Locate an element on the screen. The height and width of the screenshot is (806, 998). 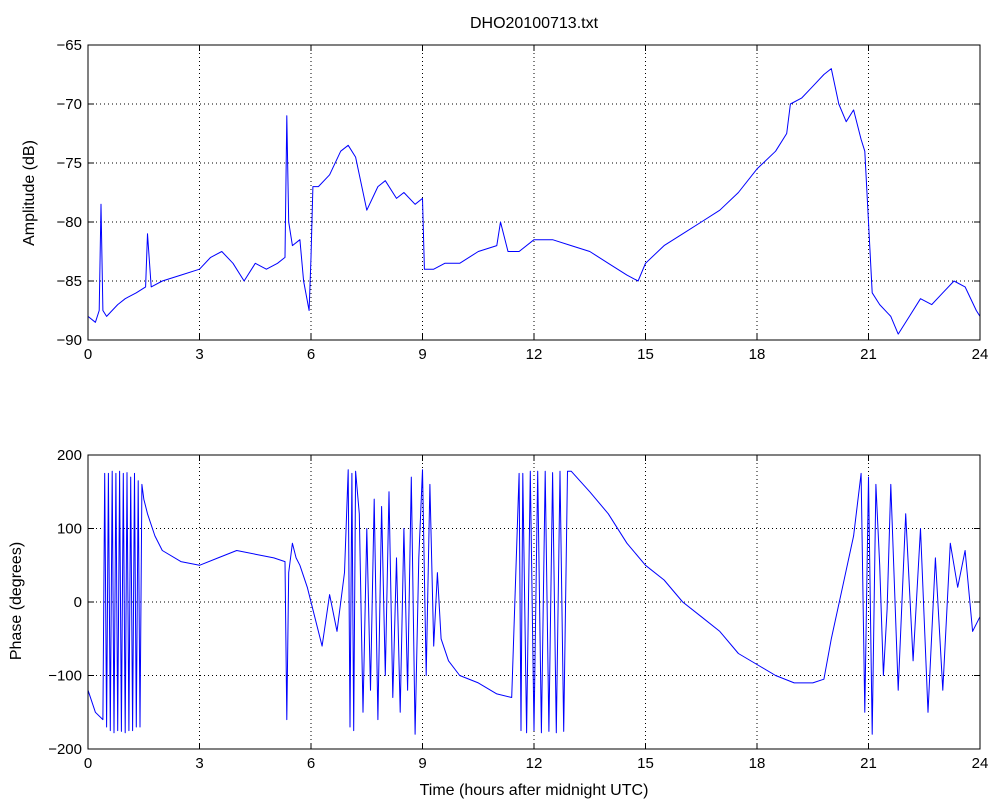
y-tick-label-5: −65 is located at coordinates (69, 45).